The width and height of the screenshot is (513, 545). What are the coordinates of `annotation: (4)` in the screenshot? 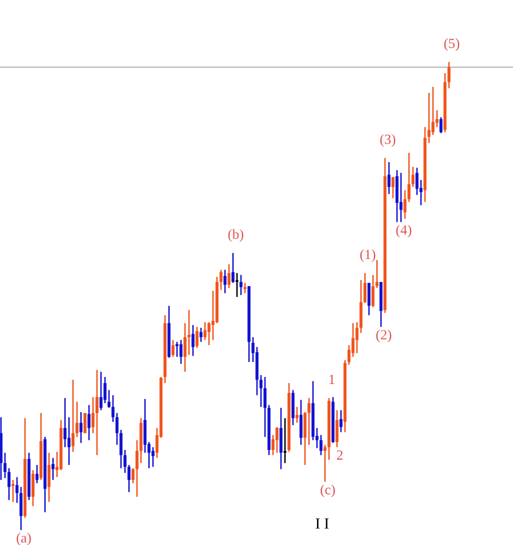 It's located at (404, 231).